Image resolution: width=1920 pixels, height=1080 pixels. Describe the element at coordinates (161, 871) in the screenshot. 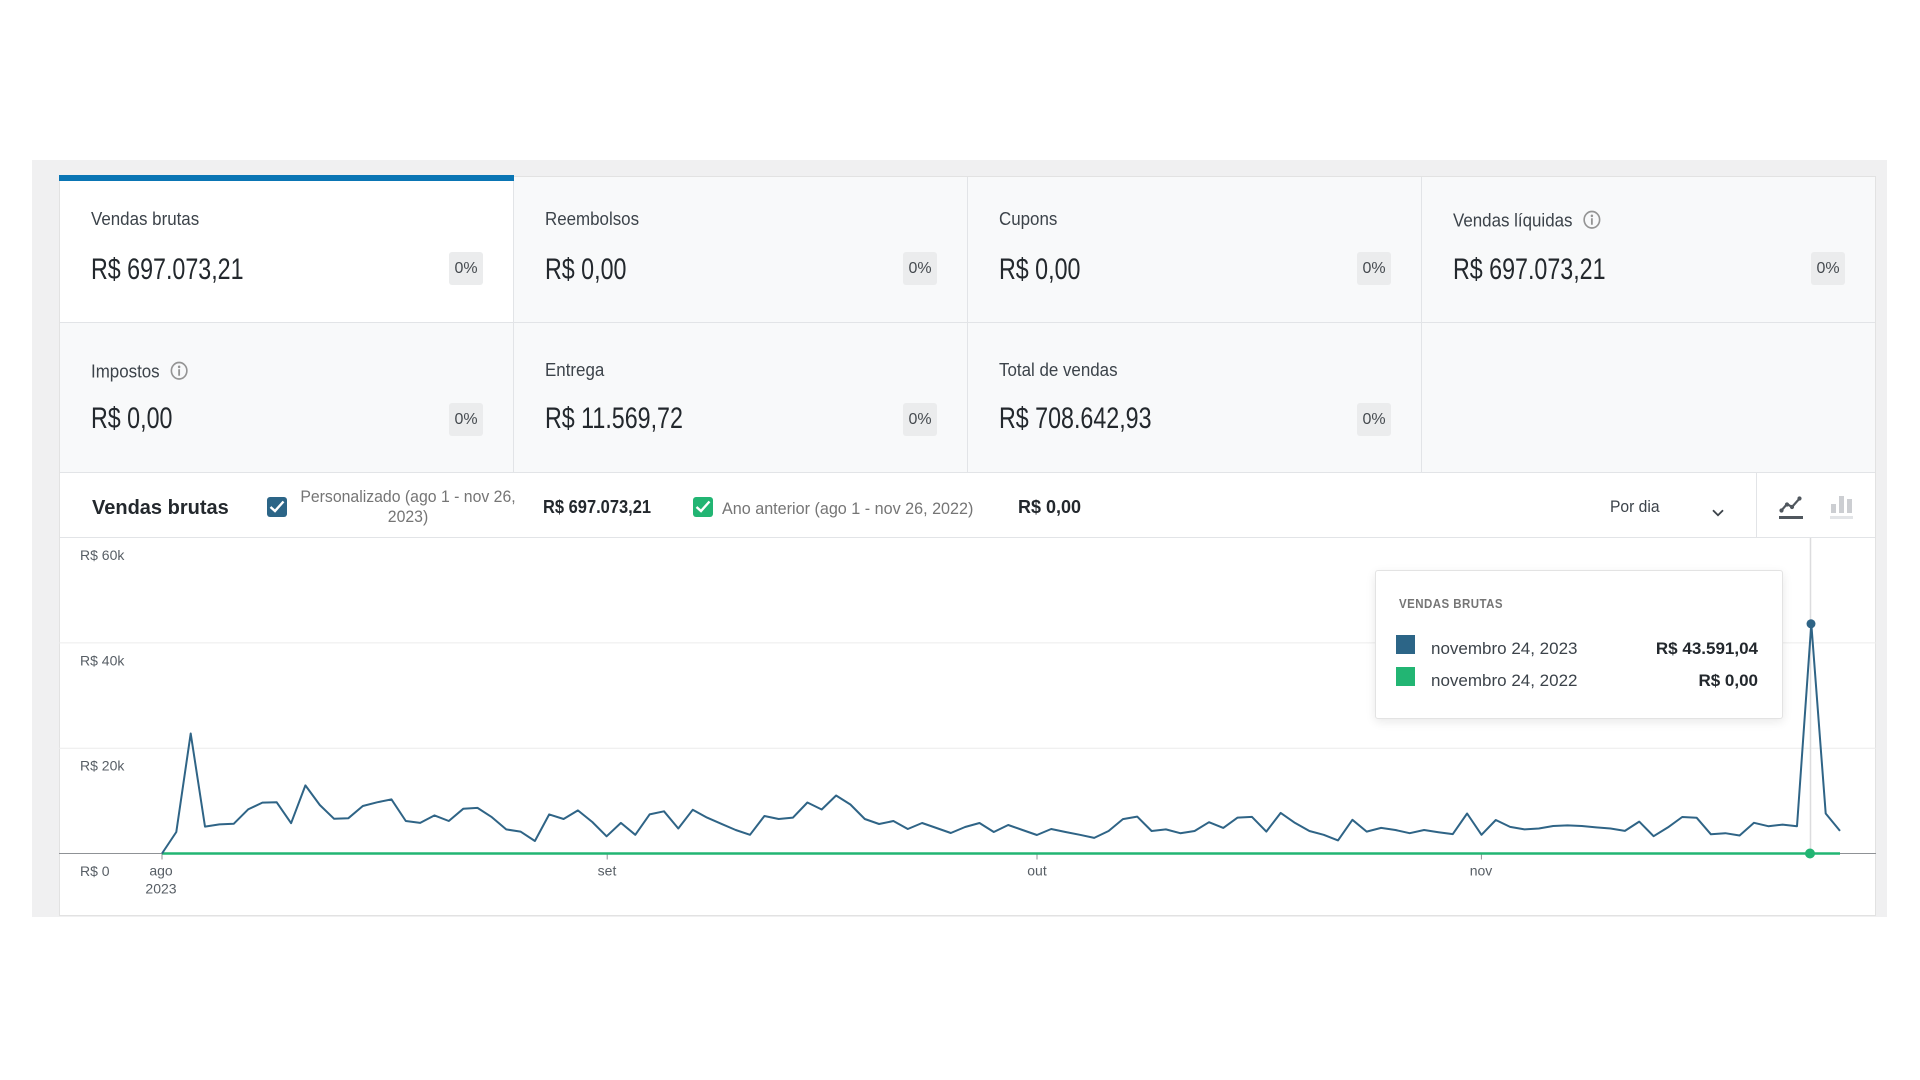

I see `svg-text: ago` at that location.